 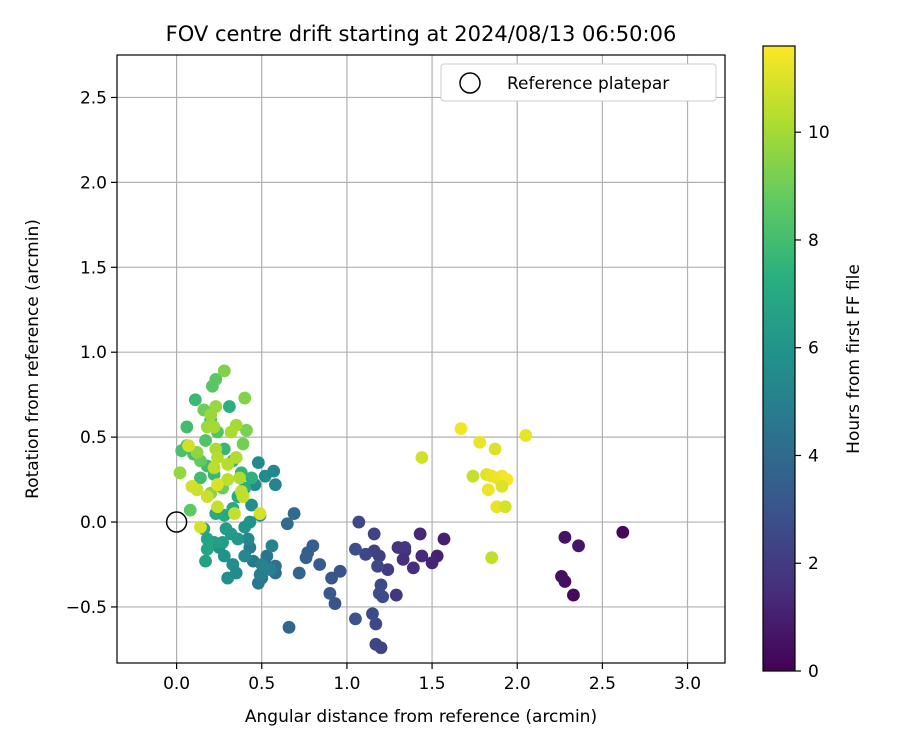 I want to click on legend-box, so click(x=578, y=82).